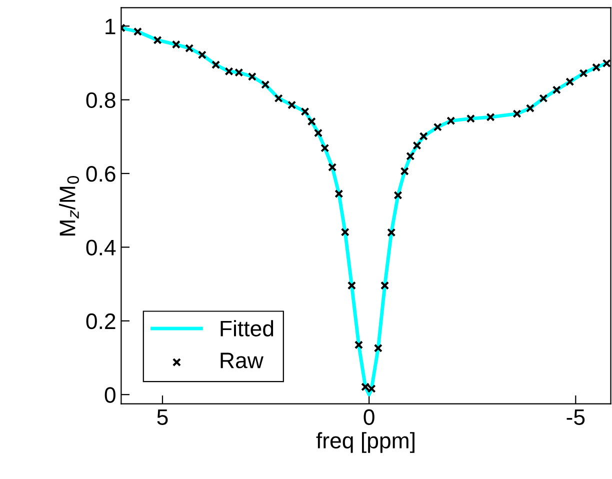 The image size is (612, 479). I want to click on x-axis-title: freq [ppm], so click(365, 442).